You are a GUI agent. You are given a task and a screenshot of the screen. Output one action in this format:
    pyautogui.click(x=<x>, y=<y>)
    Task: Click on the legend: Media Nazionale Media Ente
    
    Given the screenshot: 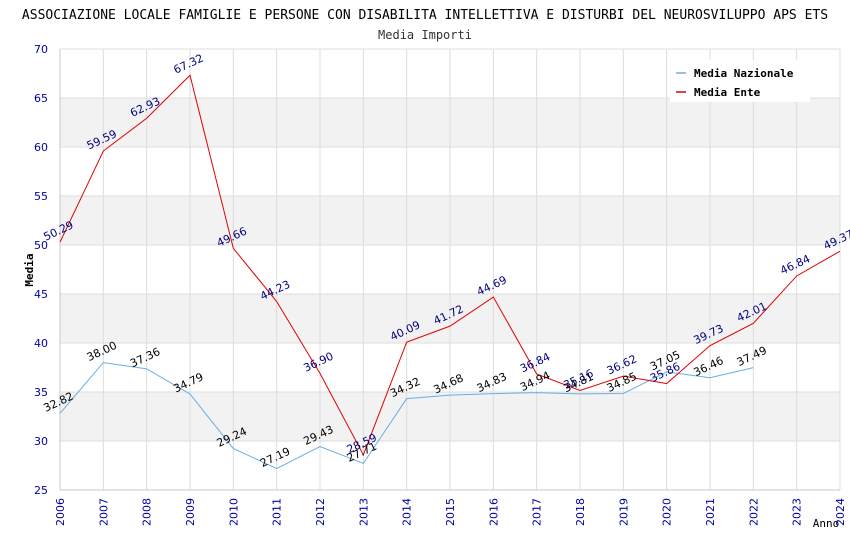 What is the action you would take?
    pyautogui.click(x=740, y=81)
    